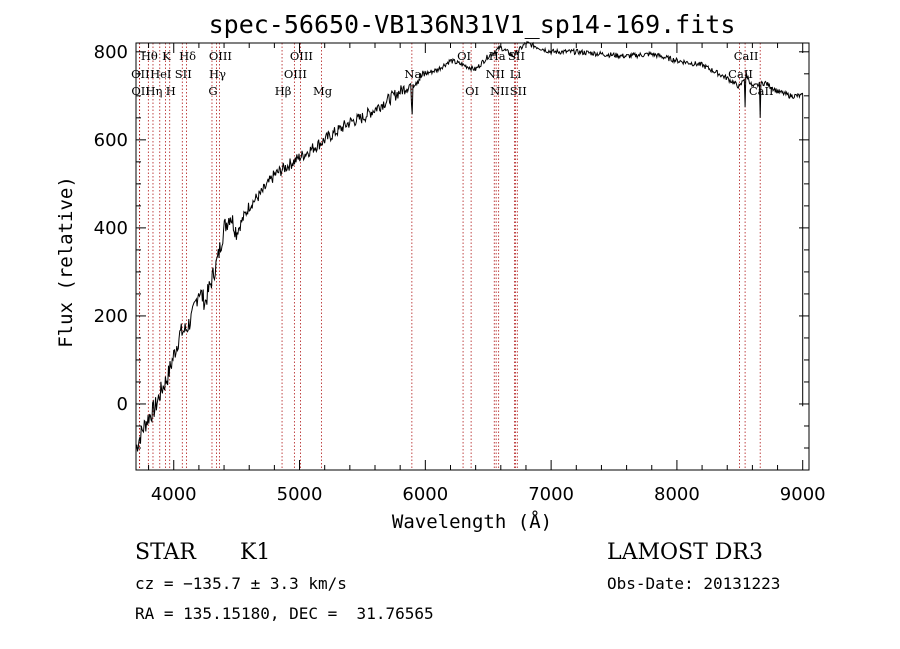 This screenshot has width=900, height=649. I want to click on y-tick-label: 600, so click(111, 140).